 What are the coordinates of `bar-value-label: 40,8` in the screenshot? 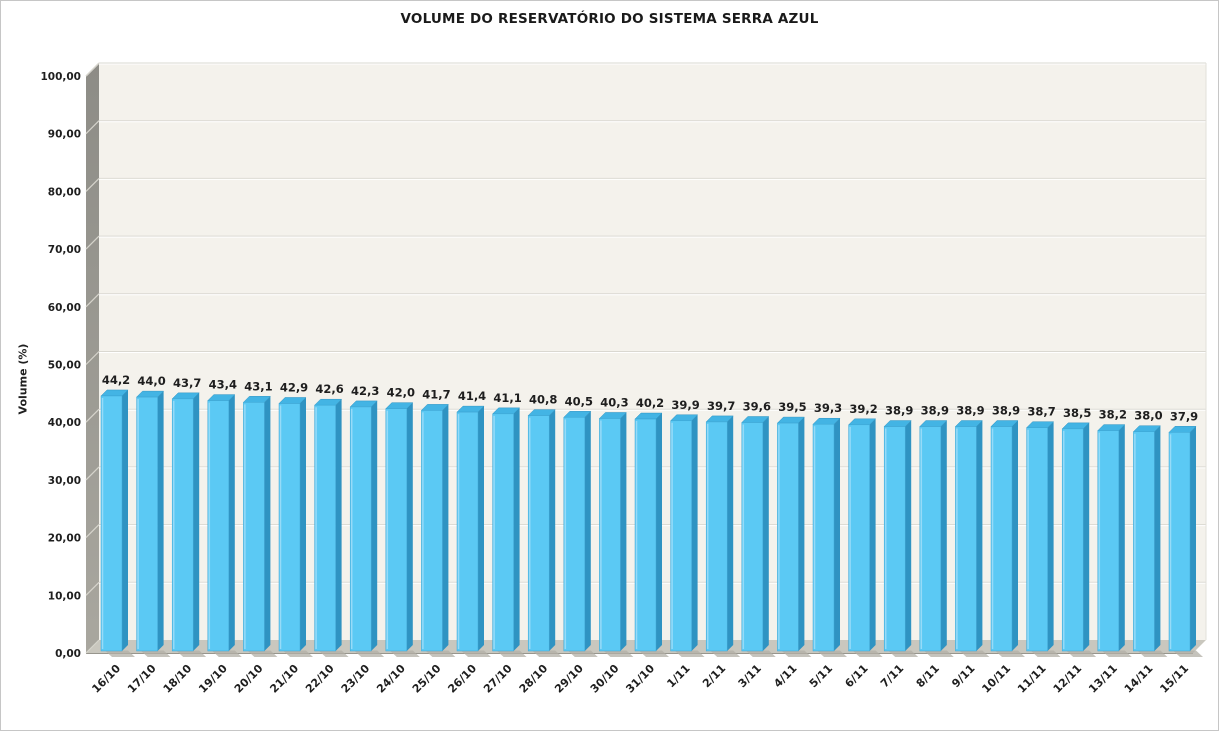 It's located at (543, 400).